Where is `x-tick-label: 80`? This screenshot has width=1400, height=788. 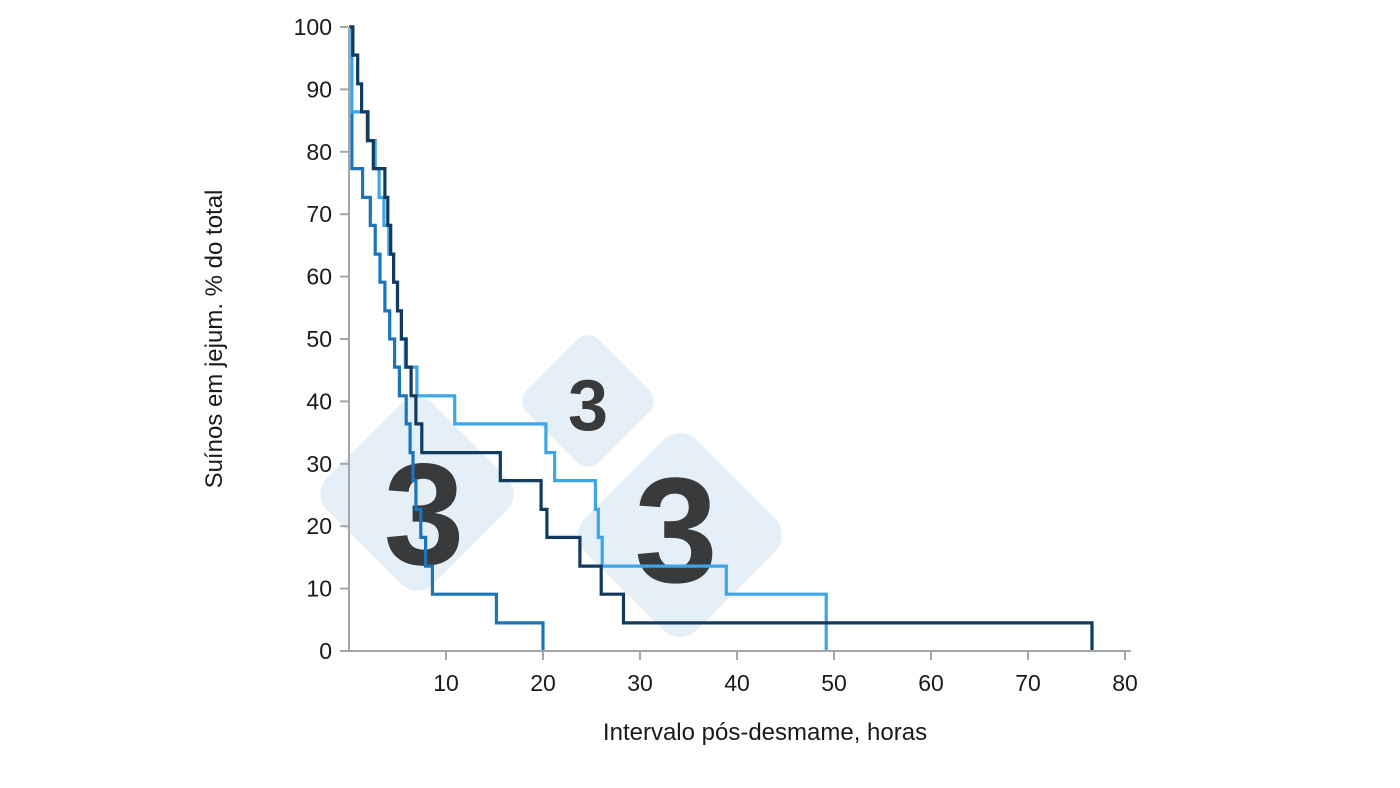
x-tick-label: 80 is located at coordinates (1125, 683).